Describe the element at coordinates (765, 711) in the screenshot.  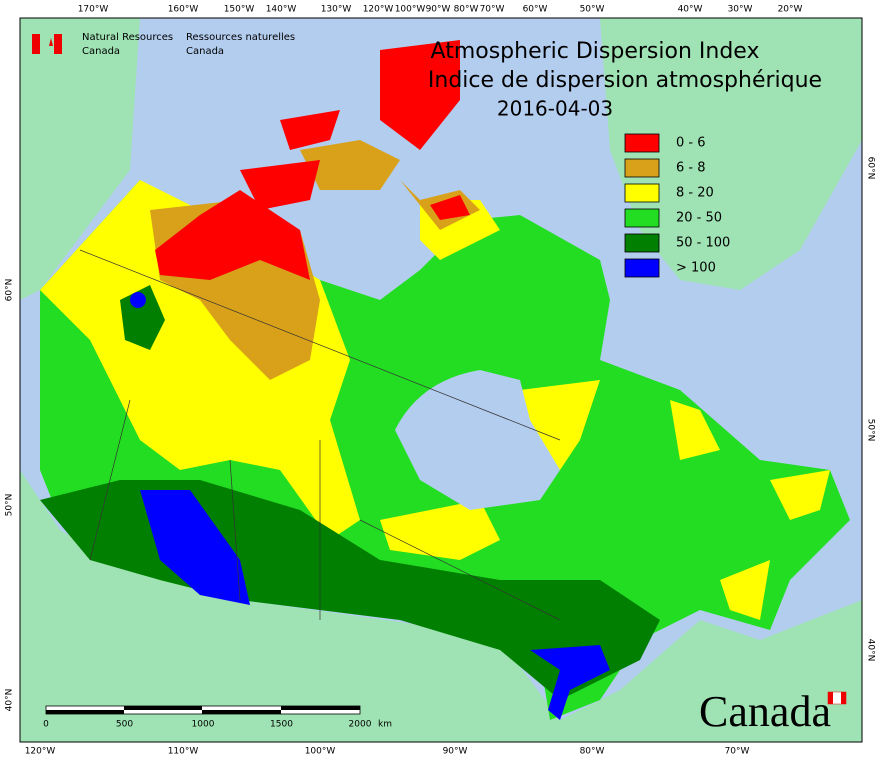
I see `wordmark: Canada` at that location.